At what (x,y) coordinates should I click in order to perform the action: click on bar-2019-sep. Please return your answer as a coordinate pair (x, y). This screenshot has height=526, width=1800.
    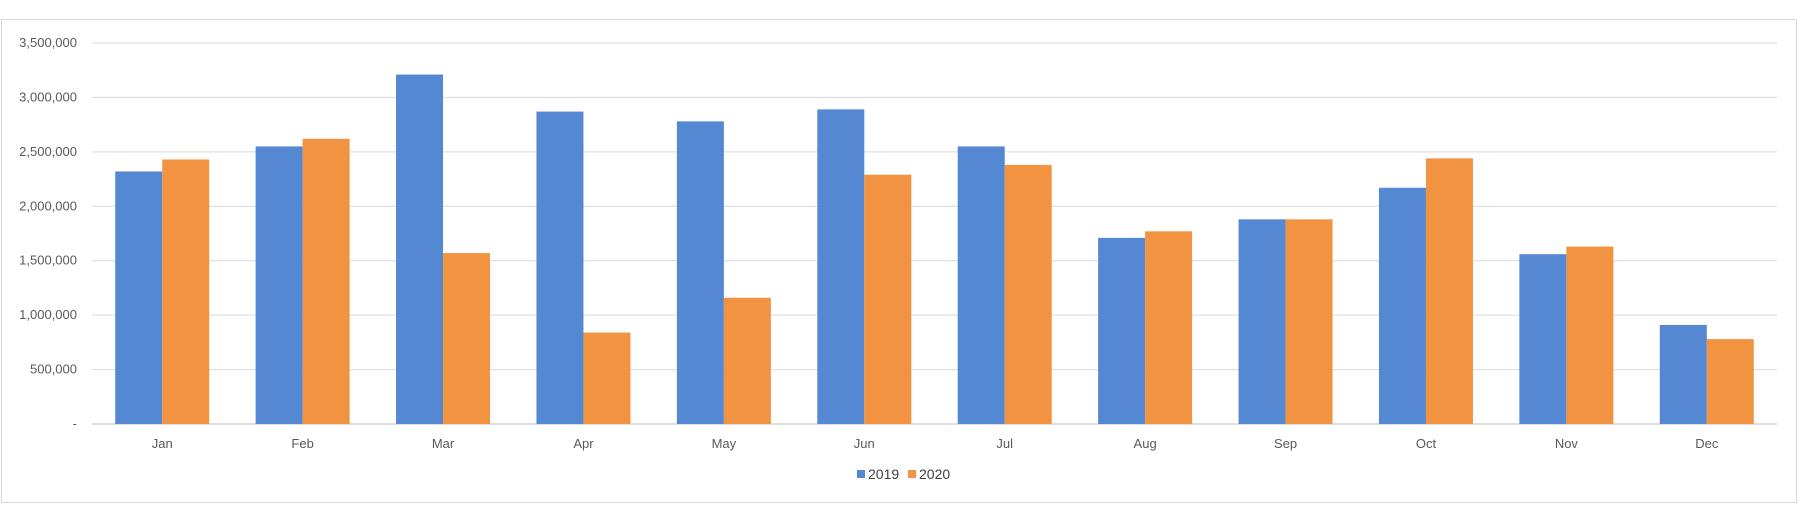
    Looking at the image, I should click on (1262, 321).